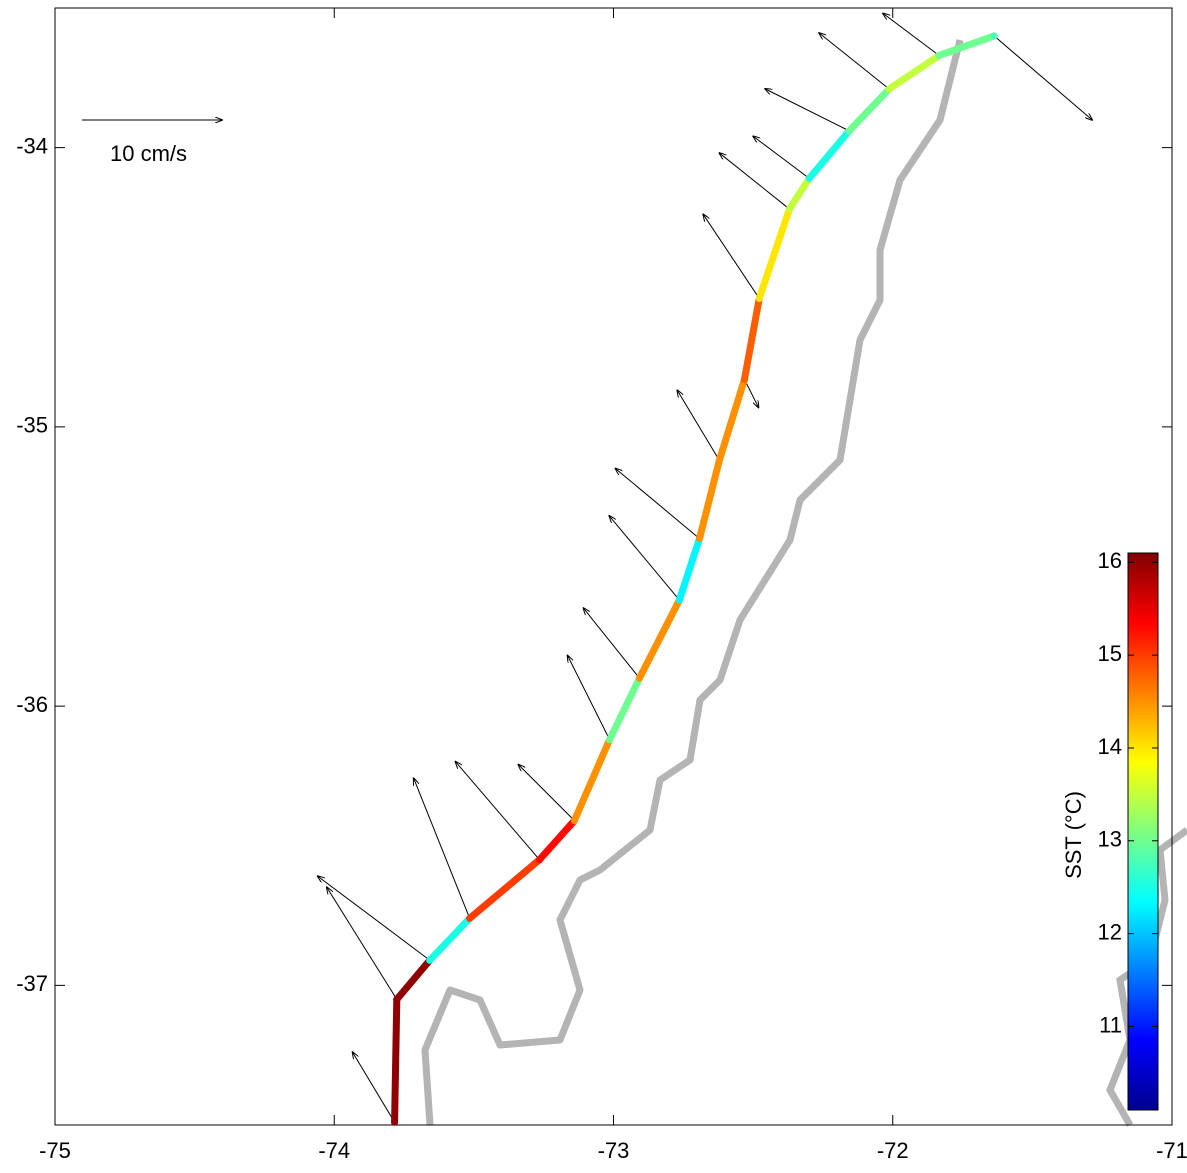 The width and height of the screenshot is (1187, 1173). Describe the element at coordinates (1110, 1024) in the screenshot. I see `colorbar-tick-label: 11` at that location.